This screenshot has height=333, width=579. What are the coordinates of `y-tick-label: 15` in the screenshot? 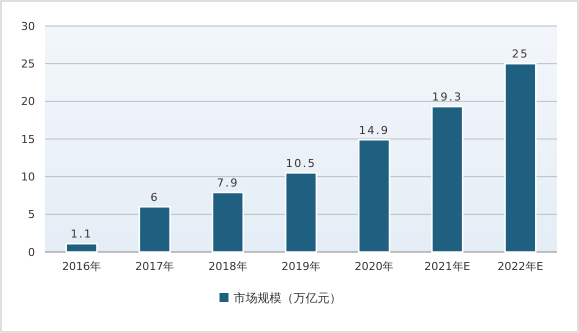 It's located at (28, 139).